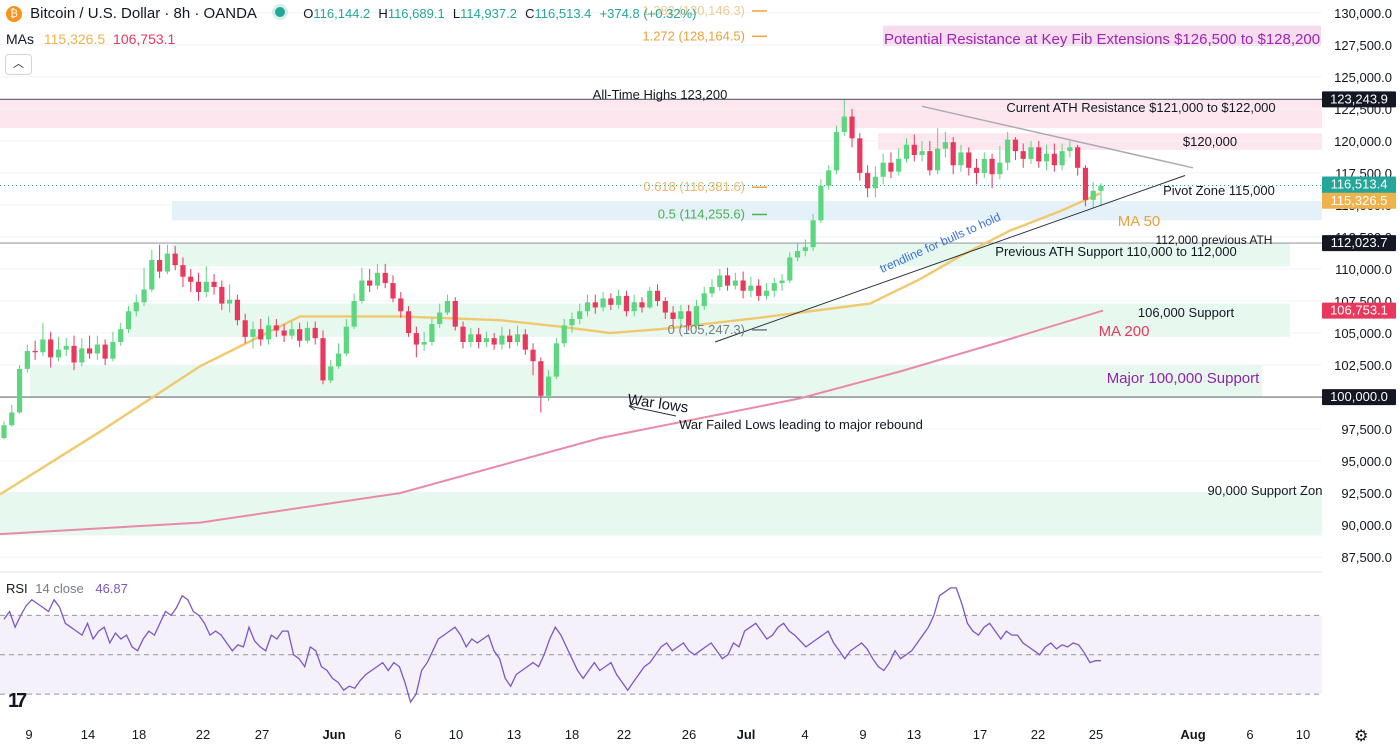 Image resolution: width=1400 pixels, height=746 pixels. I want to click on collapse-legend-button: ︿, so click(18, 64).